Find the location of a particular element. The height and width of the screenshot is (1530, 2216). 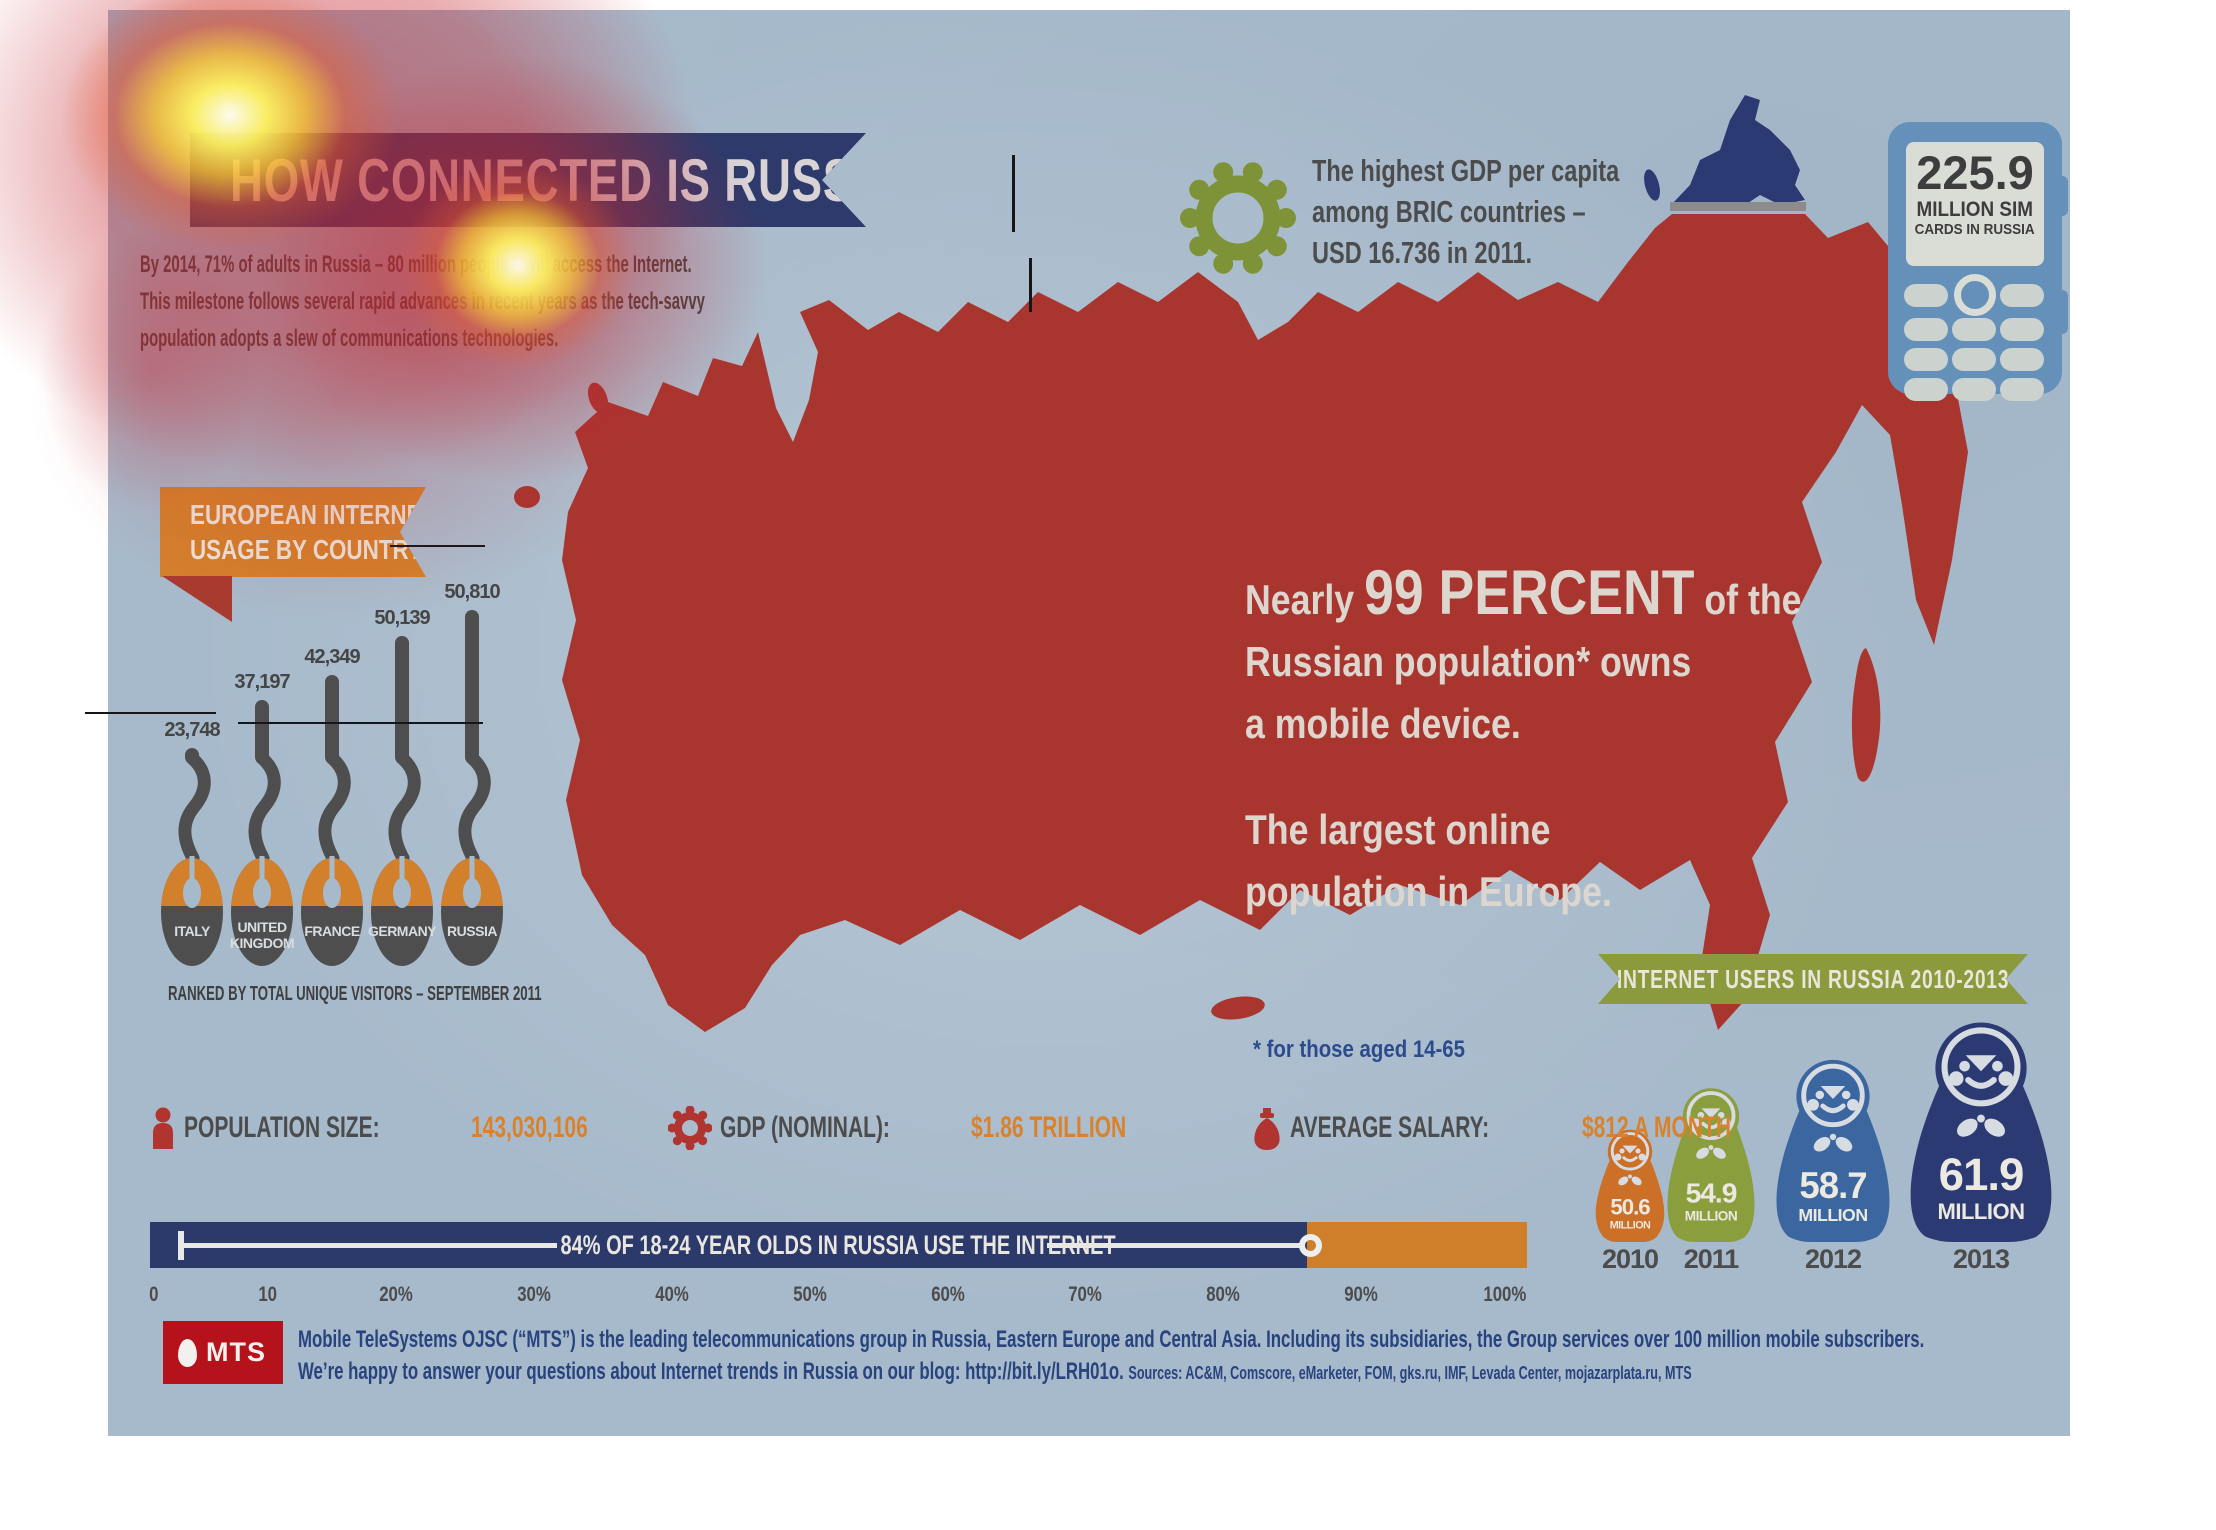

map-message-line-2: Russian population* owns is located at coordinates (1468, 661).